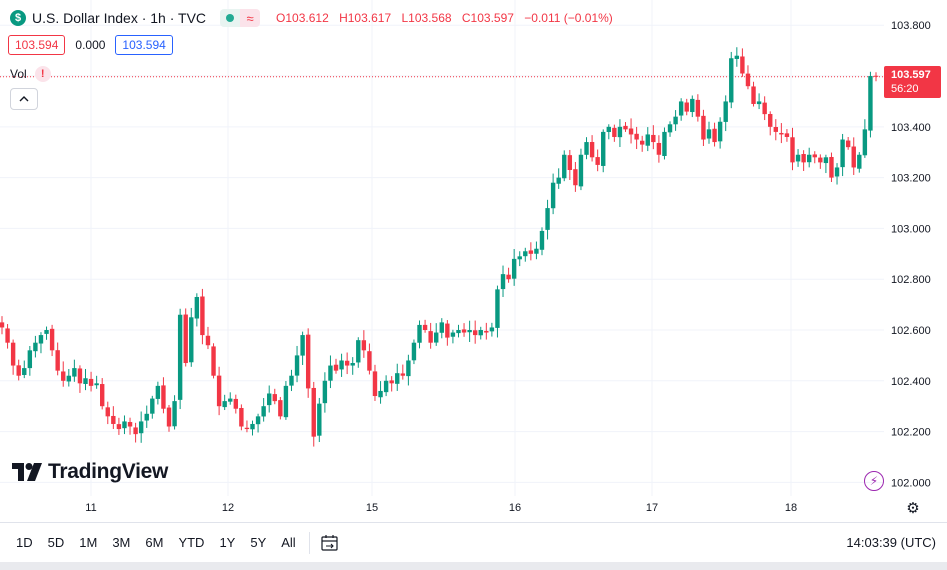 This screenshot has height=570, width=947. What do you see at coordinates (487, 18) in the screenshot?
I see `close-value: C103.597` at bounding box center [487, 18].